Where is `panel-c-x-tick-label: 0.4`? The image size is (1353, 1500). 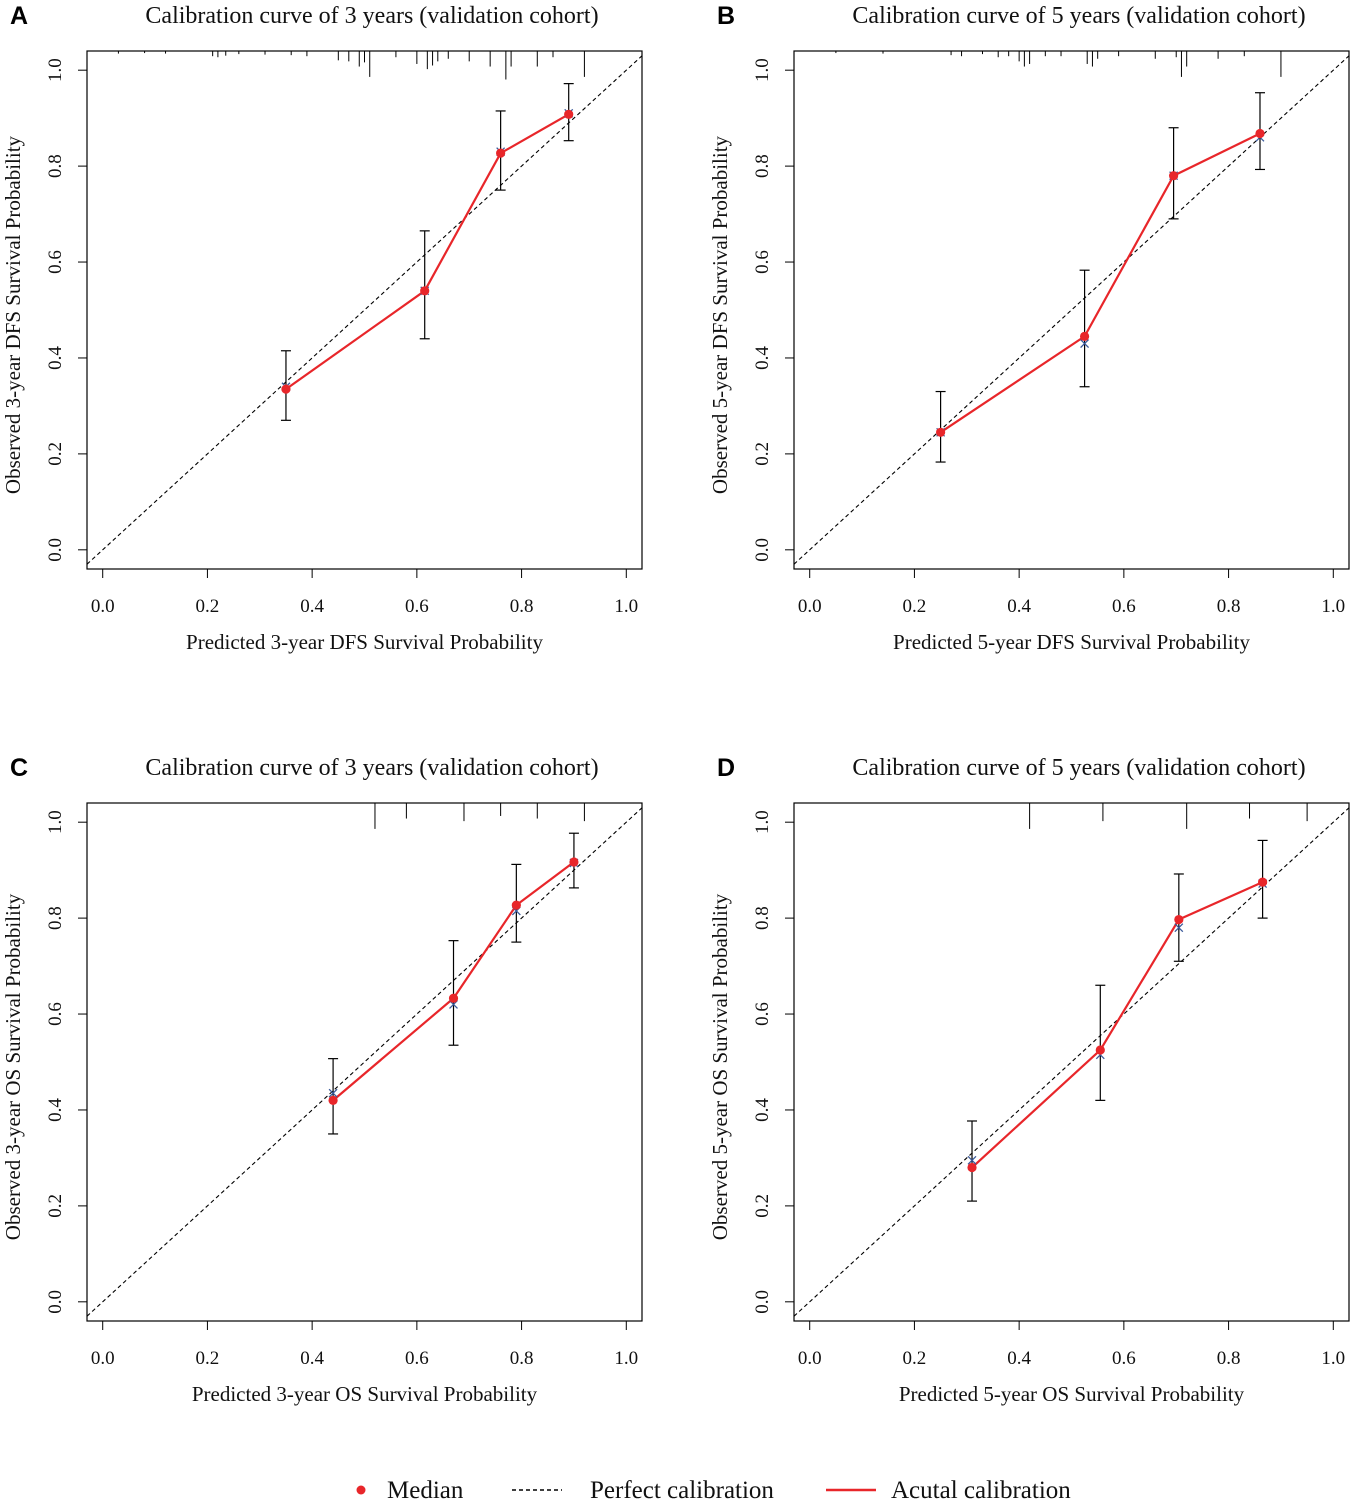 panel-c-x-tick-label: 0.4 is located at coordinates (312, 1358).